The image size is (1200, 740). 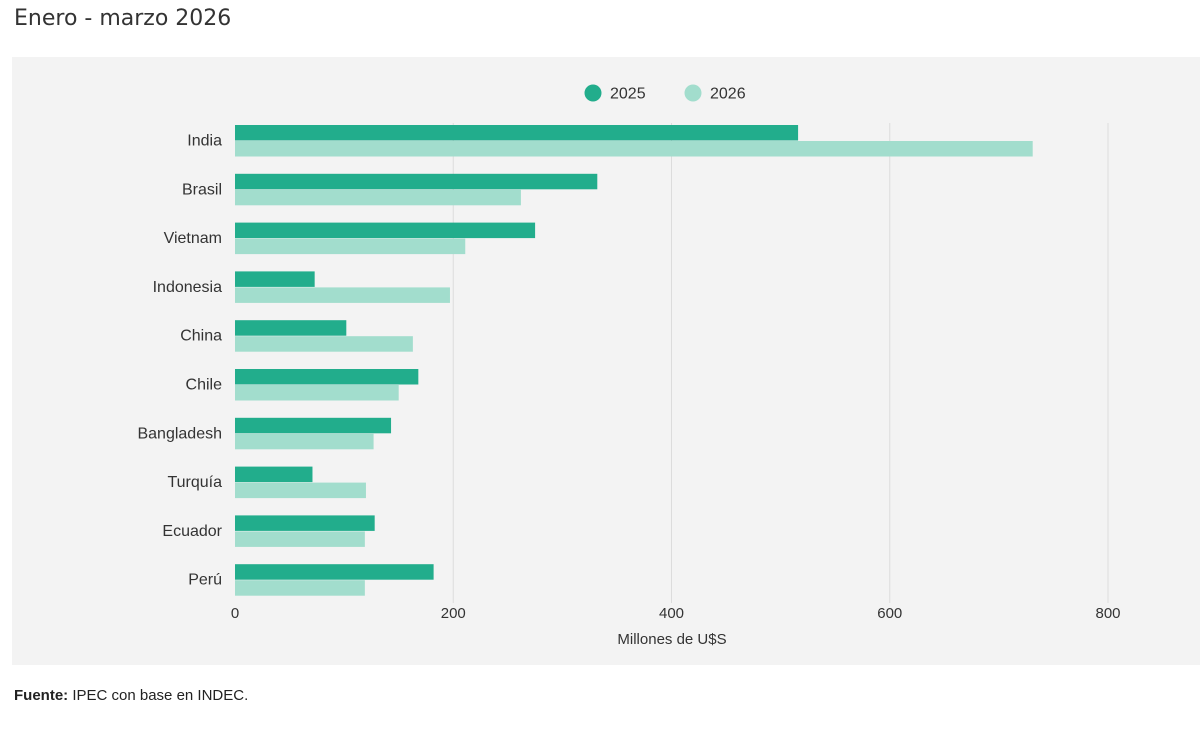 I want to click on category-label: Brasil, so click(x=202, y=189).